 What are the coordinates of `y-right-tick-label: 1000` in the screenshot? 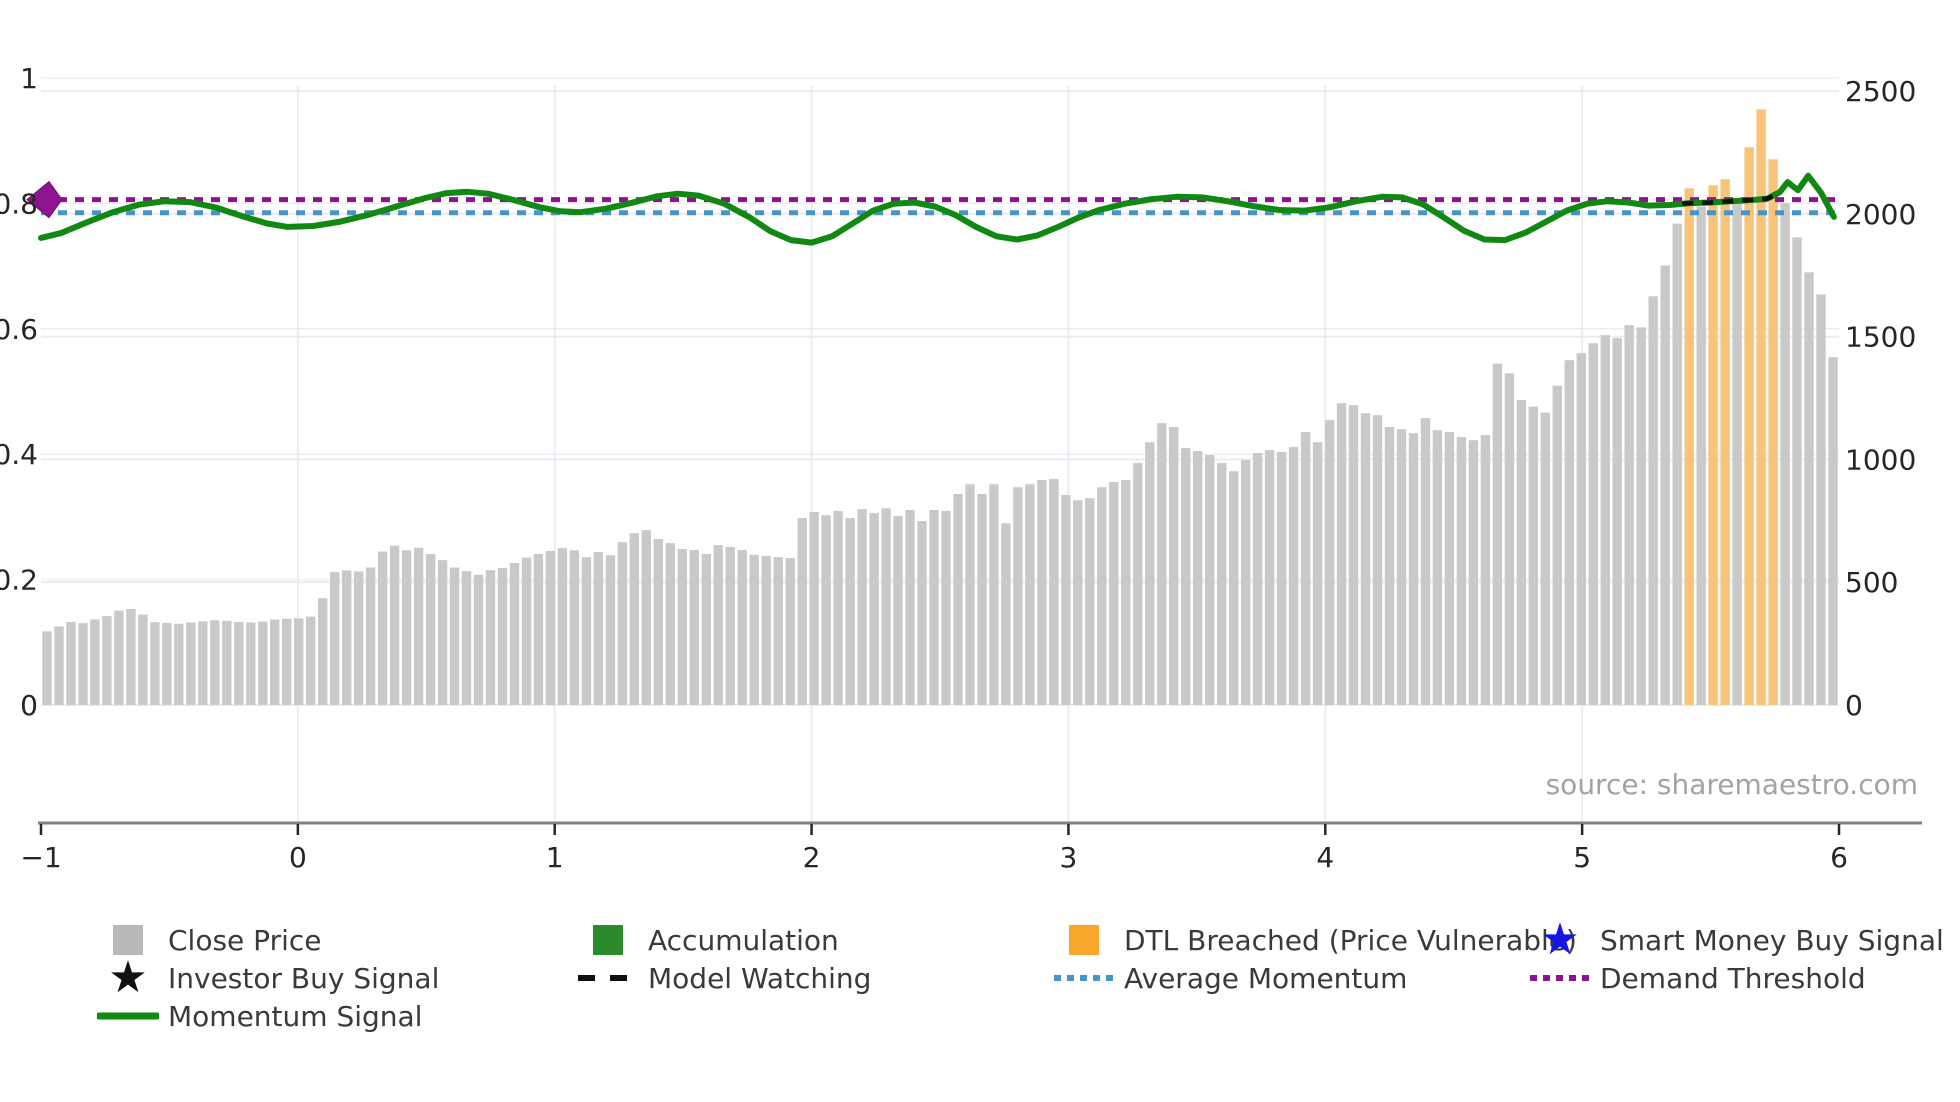 It's located at (1880, 459).